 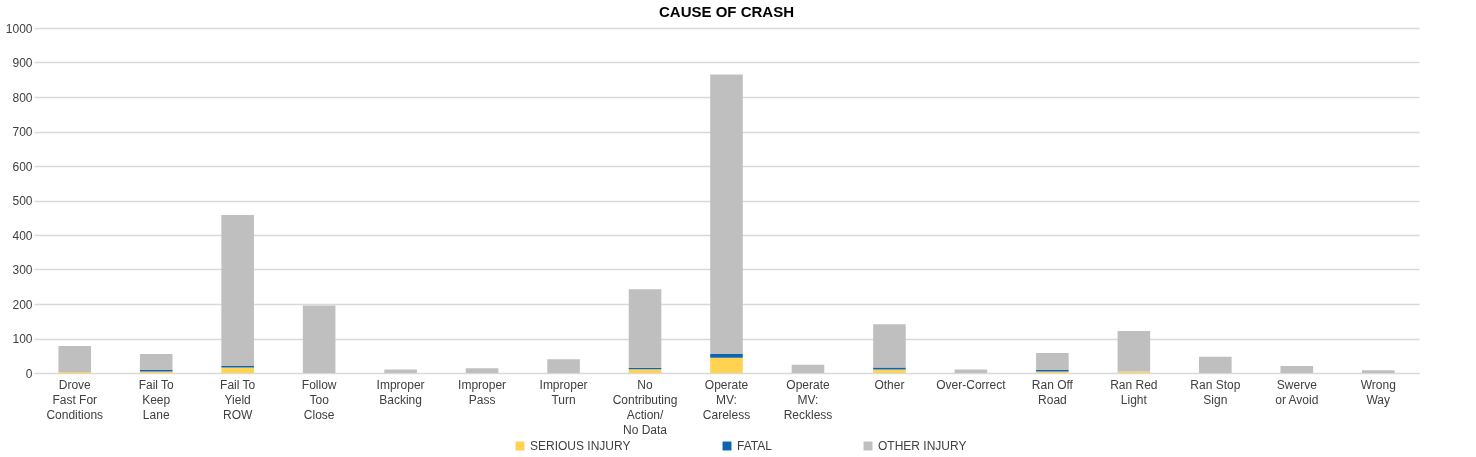 What do you see at coordinates (726, 399) in the screenshot?
I see `x-tick-label: Operate MV: Careless` at bounding box center [726, 399].